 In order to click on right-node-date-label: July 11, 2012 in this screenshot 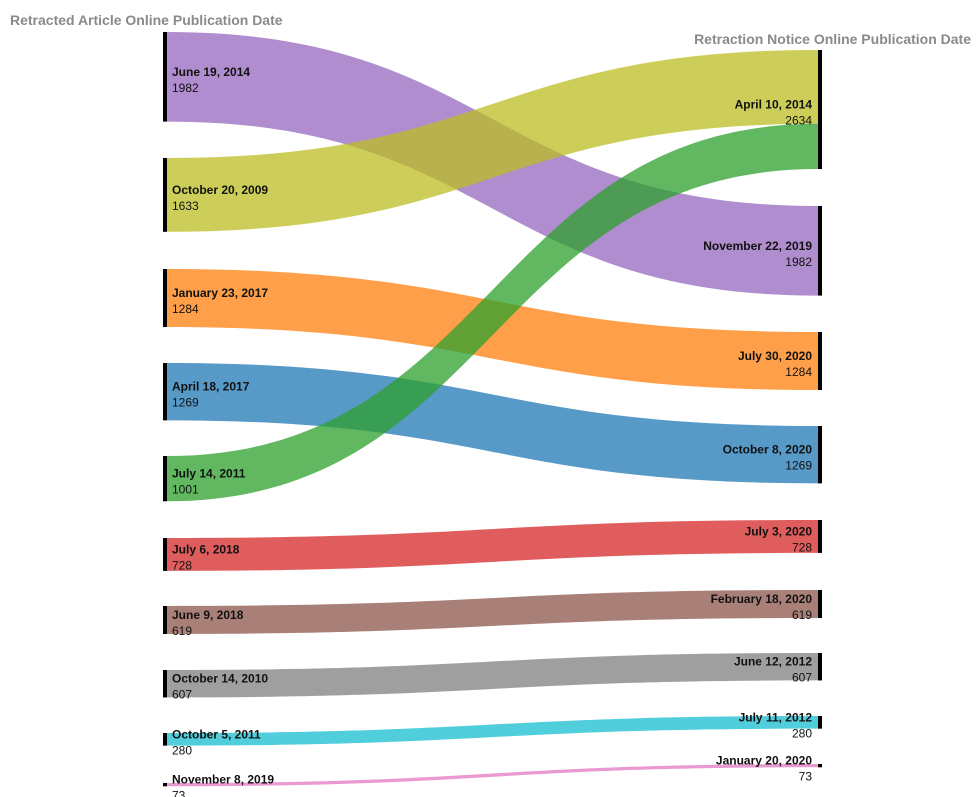, I will do `click(776, 717)`.